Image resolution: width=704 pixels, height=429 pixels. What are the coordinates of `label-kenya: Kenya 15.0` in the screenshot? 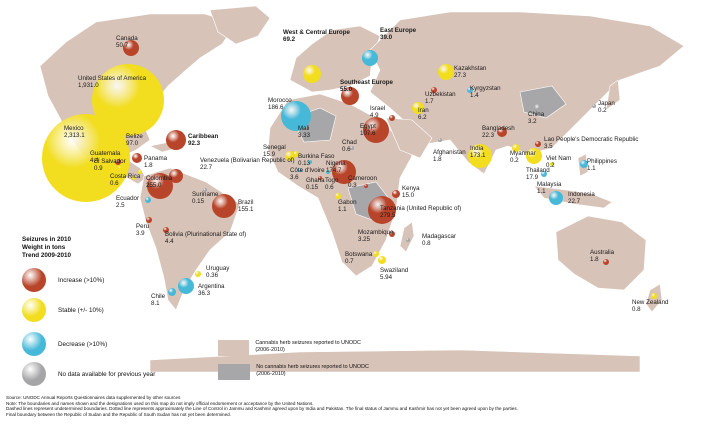 It's located at (411, 192).